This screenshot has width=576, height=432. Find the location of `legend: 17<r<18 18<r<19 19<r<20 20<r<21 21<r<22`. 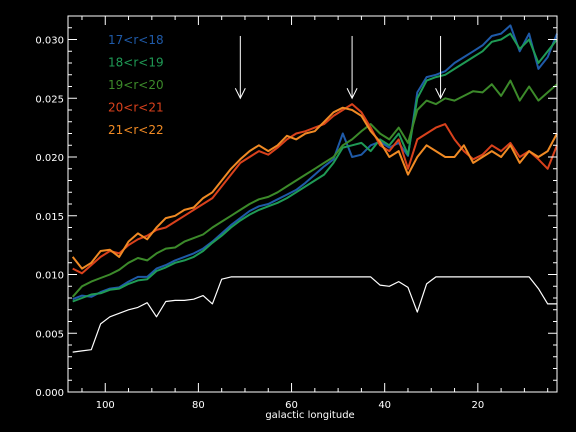

legend: 17<r<18 18<r<19 19<r<20 20<r<21 21<r<22 is located at coordinates (136, 85).